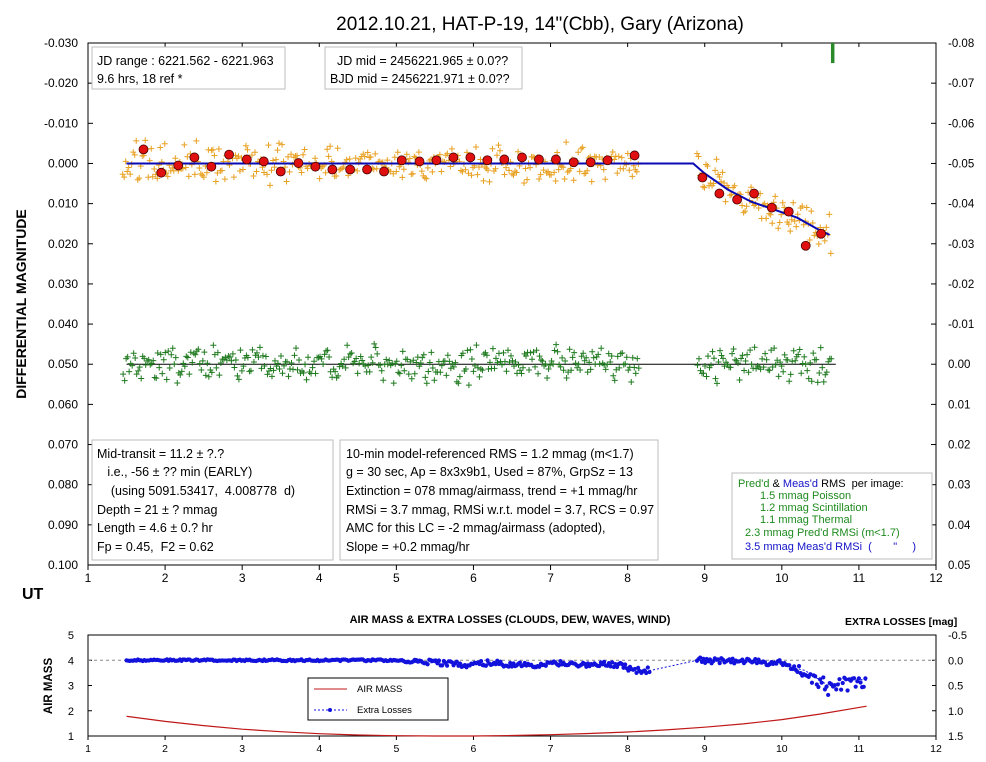  I want to click on y-tick-label: 0.050, so click(63, 364).